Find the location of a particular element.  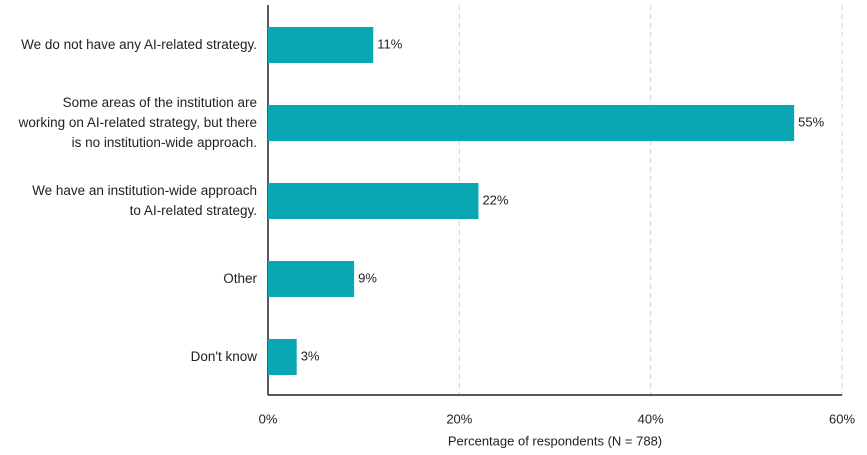

value-label: 22% is located at coordinates (495, 199).